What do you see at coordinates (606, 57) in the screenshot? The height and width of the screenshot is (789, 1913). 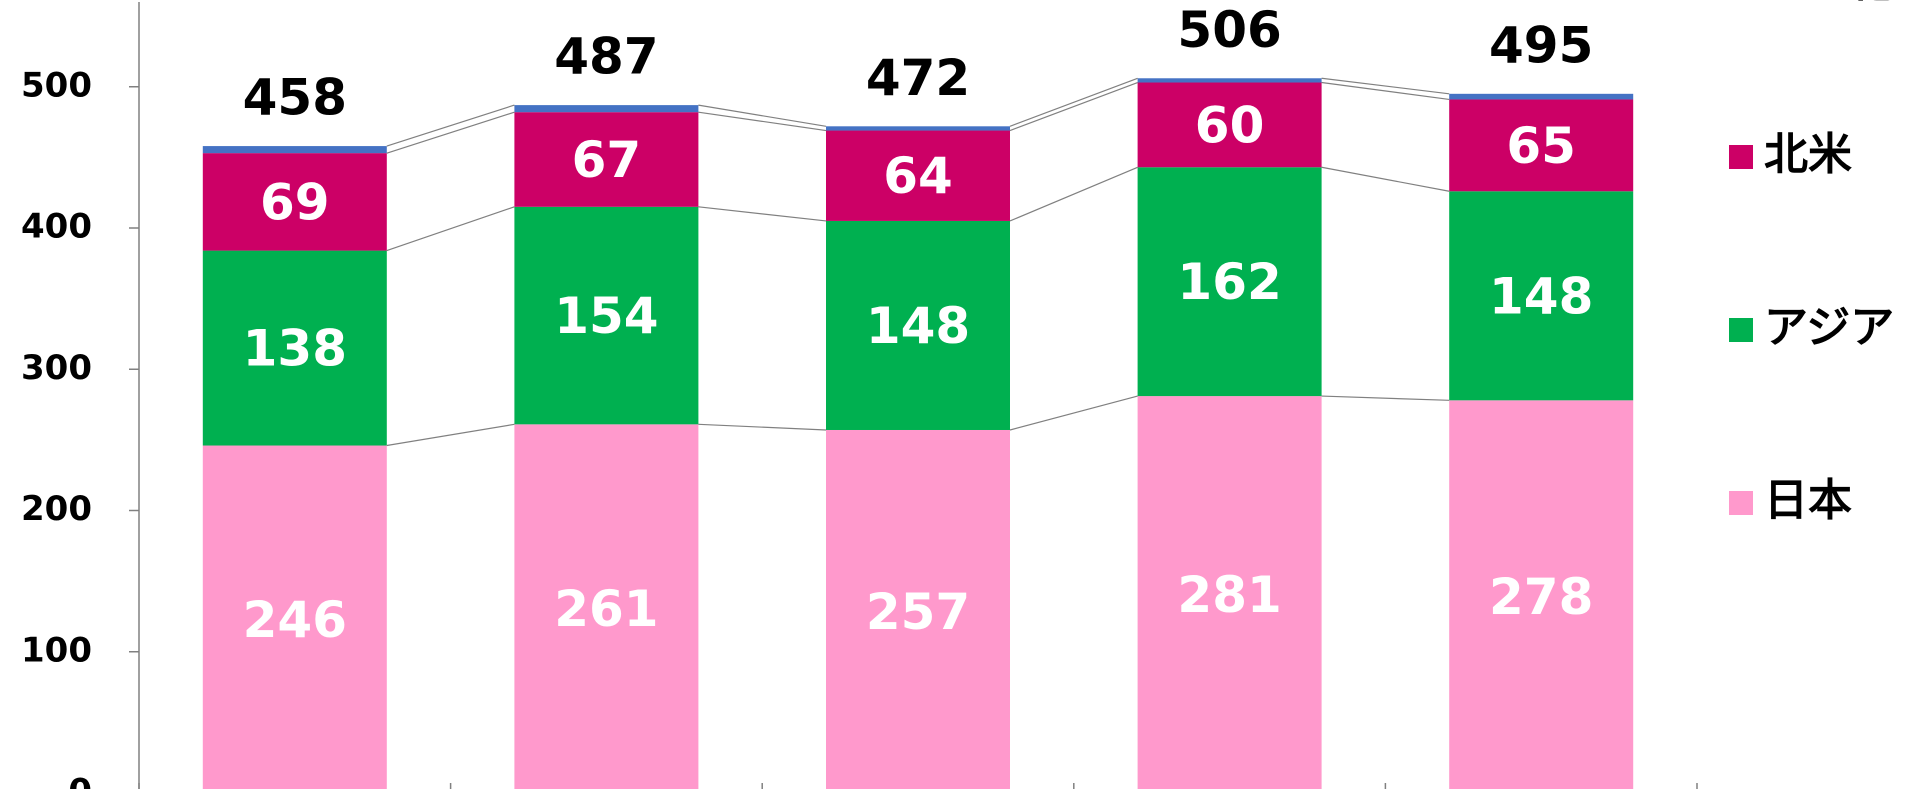 I see `total-label: 487` at bounding box center [606, 57].